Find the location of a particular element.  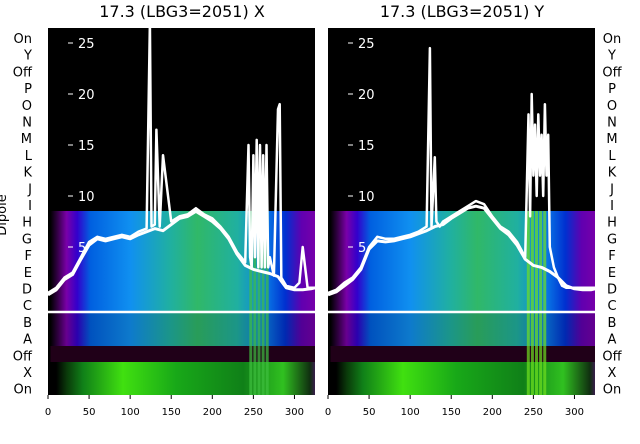

chart-title-y: 17.3 (LBG3=2051) Y is located at coordinates (462, 11).